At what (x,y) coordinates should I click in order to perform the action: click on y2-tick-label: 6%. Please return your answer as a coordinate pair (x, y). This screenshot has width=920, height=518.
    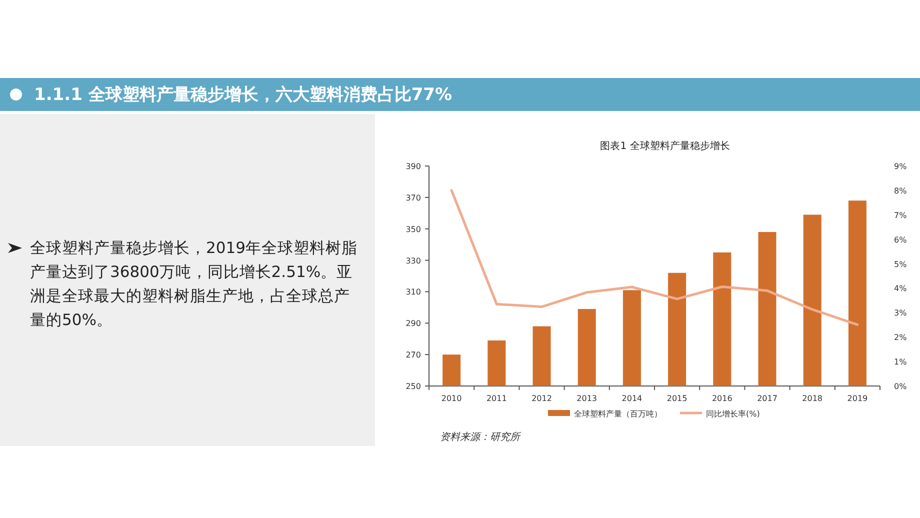
    Looking at the image, I should click on (901, 239).